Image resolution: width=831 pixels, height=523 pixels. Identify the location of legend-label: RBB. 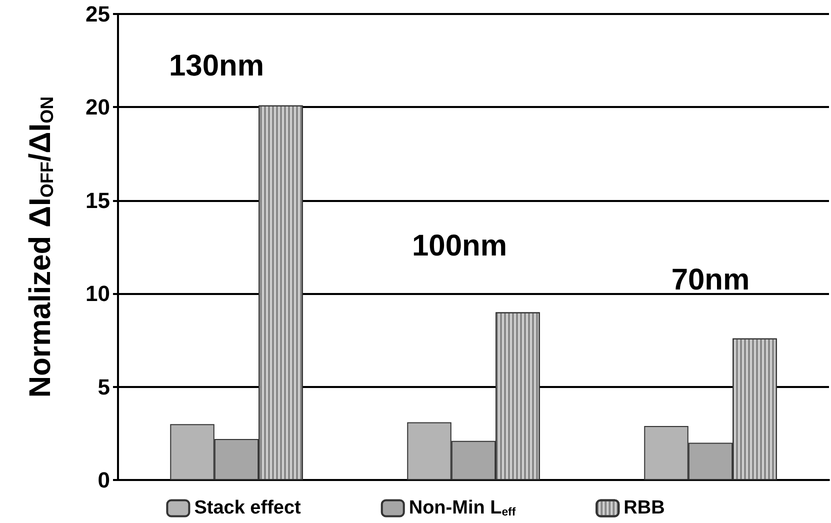
(644, 508).